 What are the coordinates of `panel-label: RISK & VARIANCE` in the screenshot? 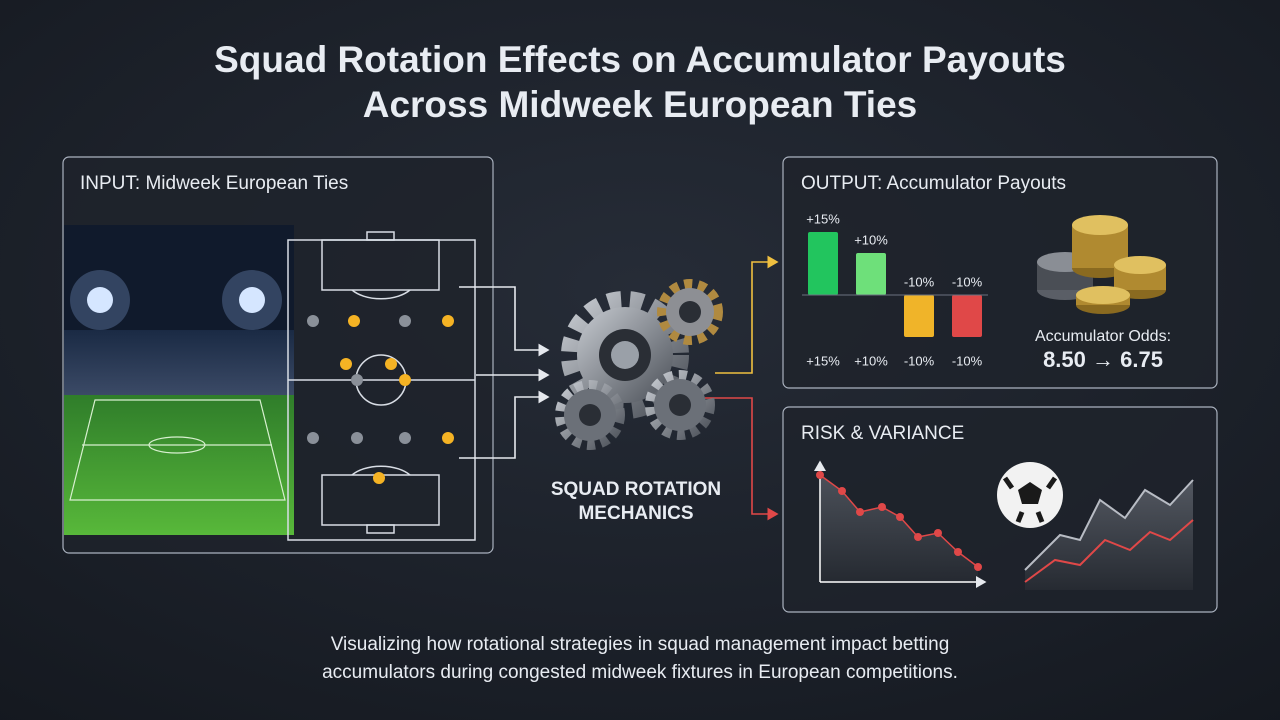 It's located at (882, 433).